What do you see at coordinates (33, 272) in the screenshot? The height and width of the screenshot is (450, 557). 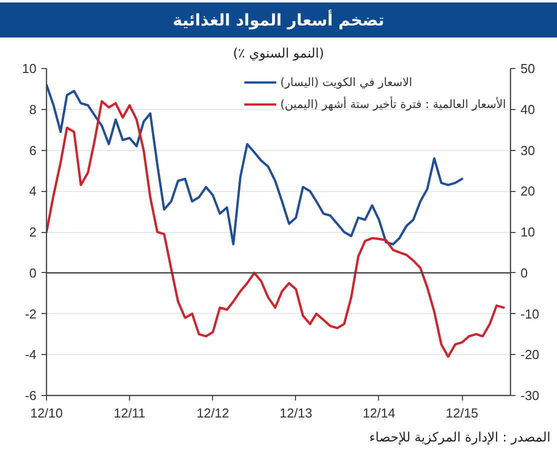 I see `y-tick-label: 0` at bounding box center [33, 272].